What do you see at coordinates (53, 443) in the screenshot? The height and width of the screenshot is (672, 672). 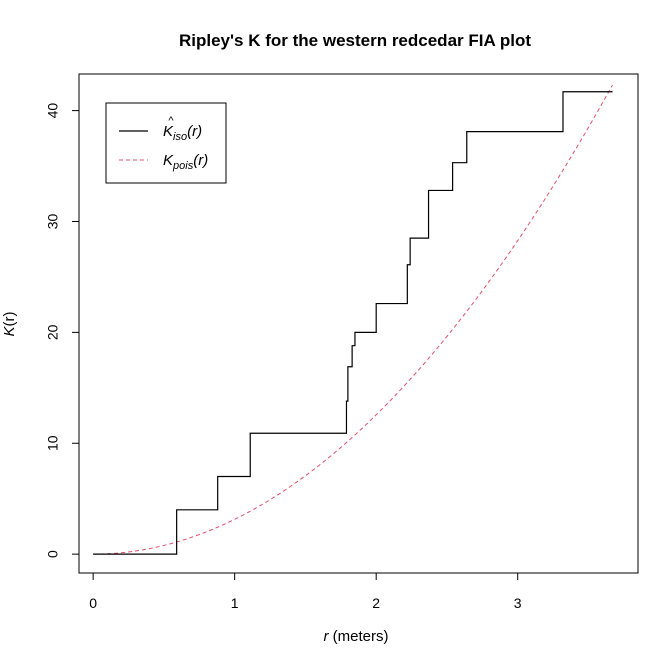 I see `y-tick-label: 10` at bounding box center [53, 443].